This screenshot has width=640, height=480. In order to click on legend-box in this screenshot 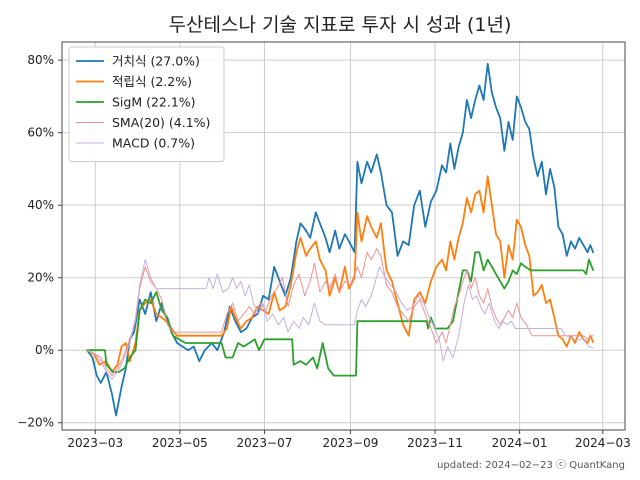, I will do `click(146, 104)`.